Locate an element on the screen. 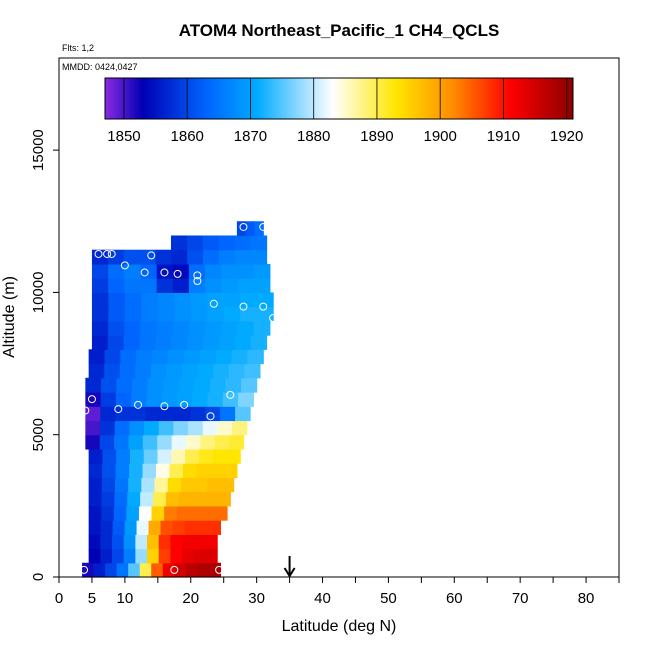  colorbar-tick-label: 1850 is located at coordinates (123, 136).